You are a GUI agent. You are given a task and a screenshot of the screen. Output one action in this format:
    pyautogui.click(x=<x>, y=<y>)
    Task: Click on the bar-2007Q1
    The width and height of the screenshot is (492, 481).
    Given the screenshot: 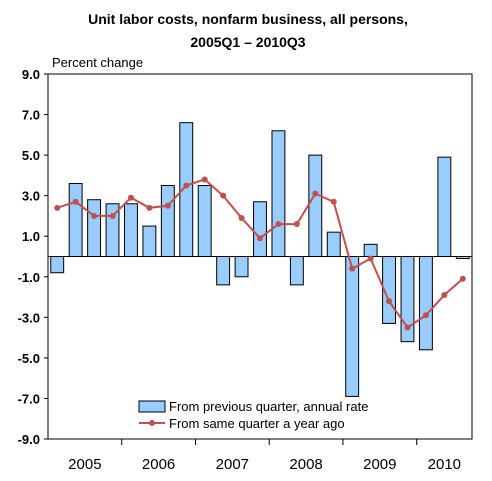 What is the action you would take?
    pyautogui.click(x=204, y=221)
    